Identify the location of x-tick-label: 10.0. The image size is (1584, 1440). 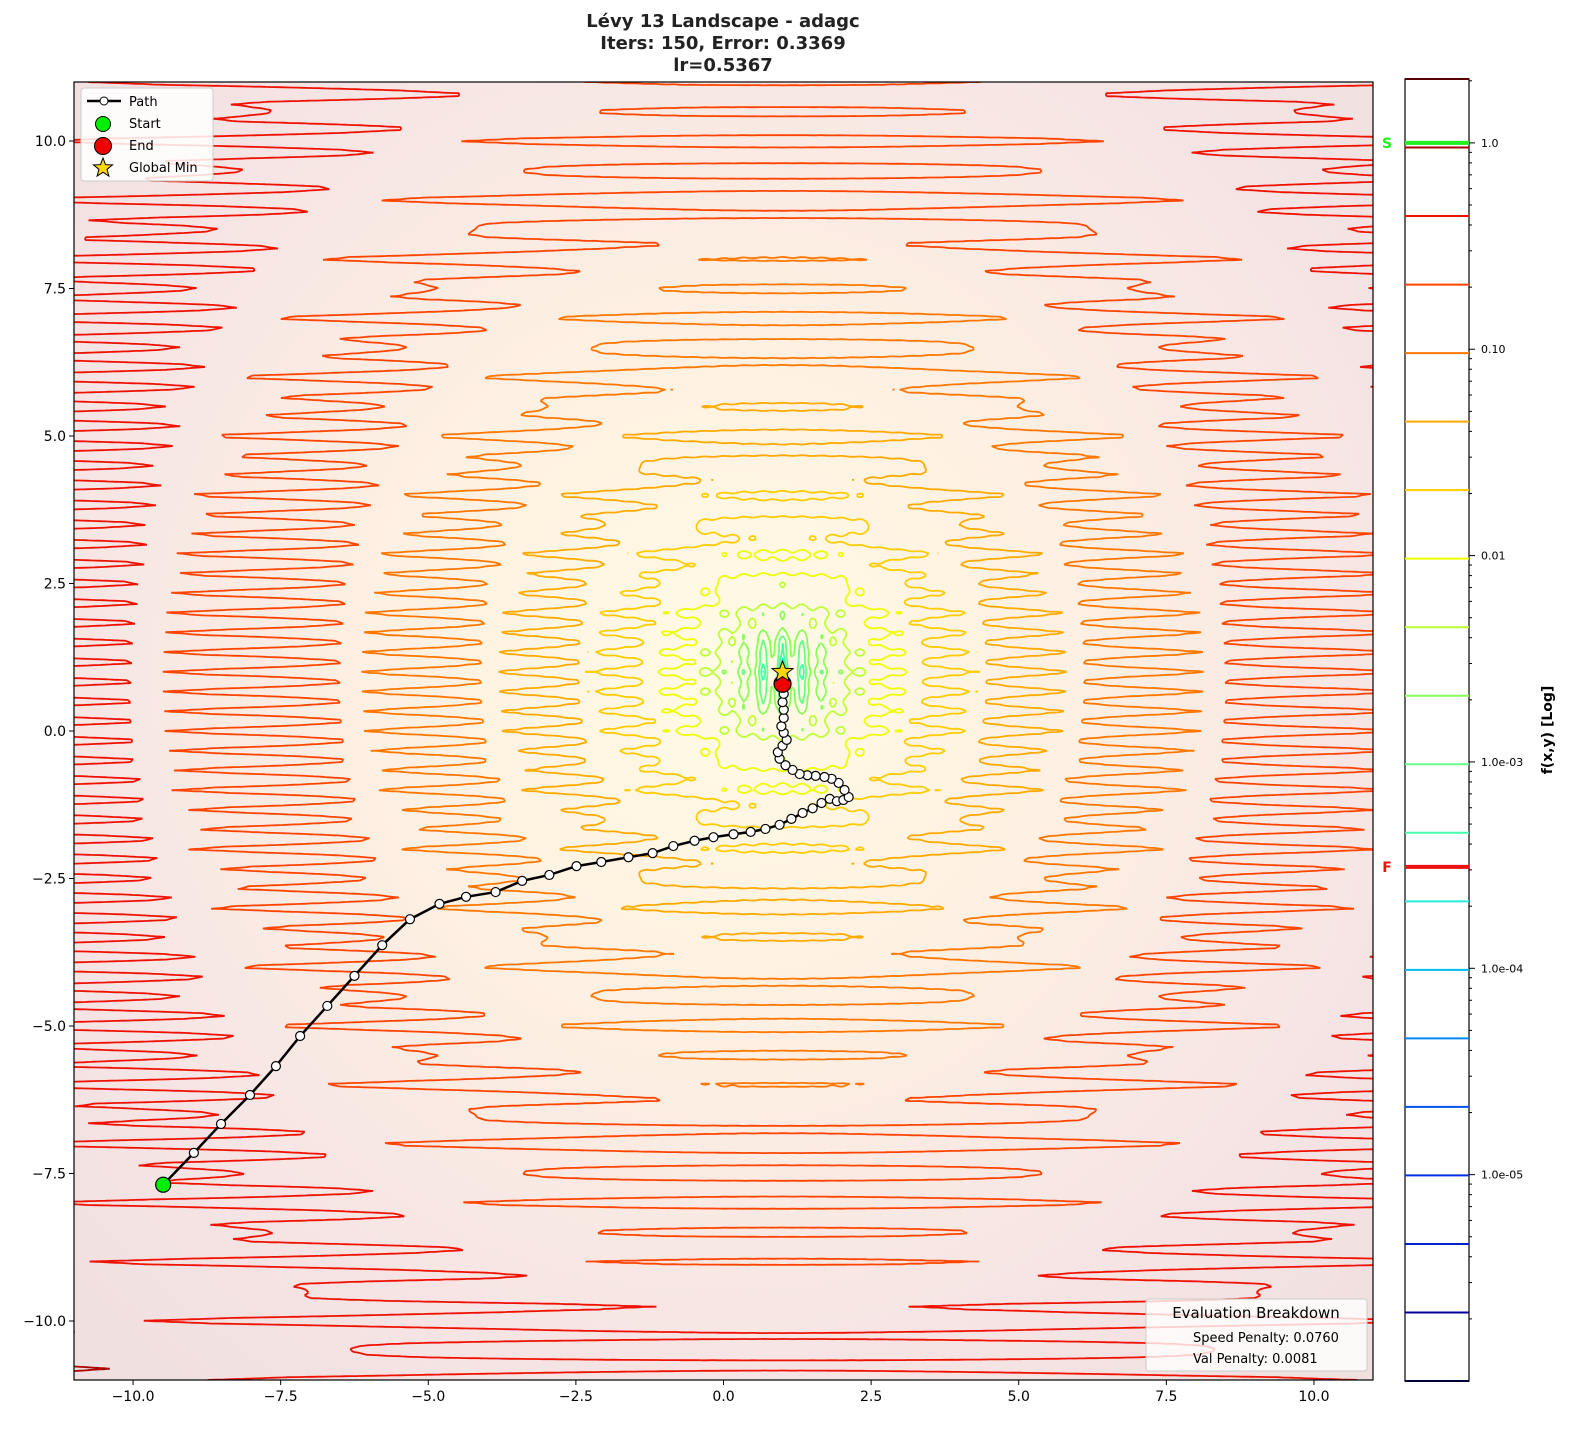
(1313, 1397).